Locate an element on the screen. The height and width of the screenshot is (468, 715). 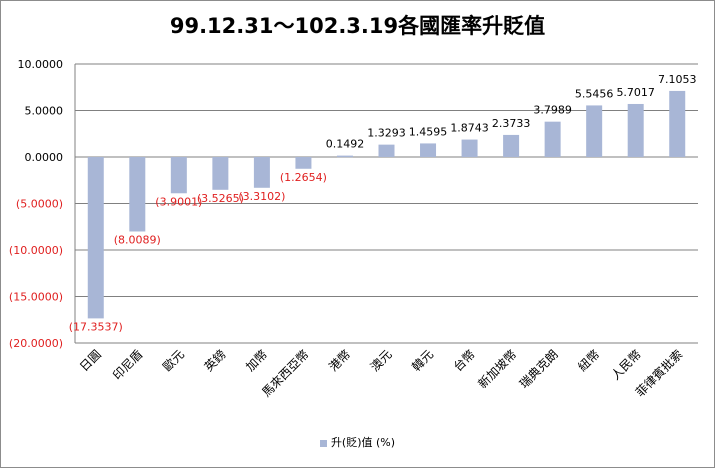
category-label: 台幣 is located at coordinates (464, 361).